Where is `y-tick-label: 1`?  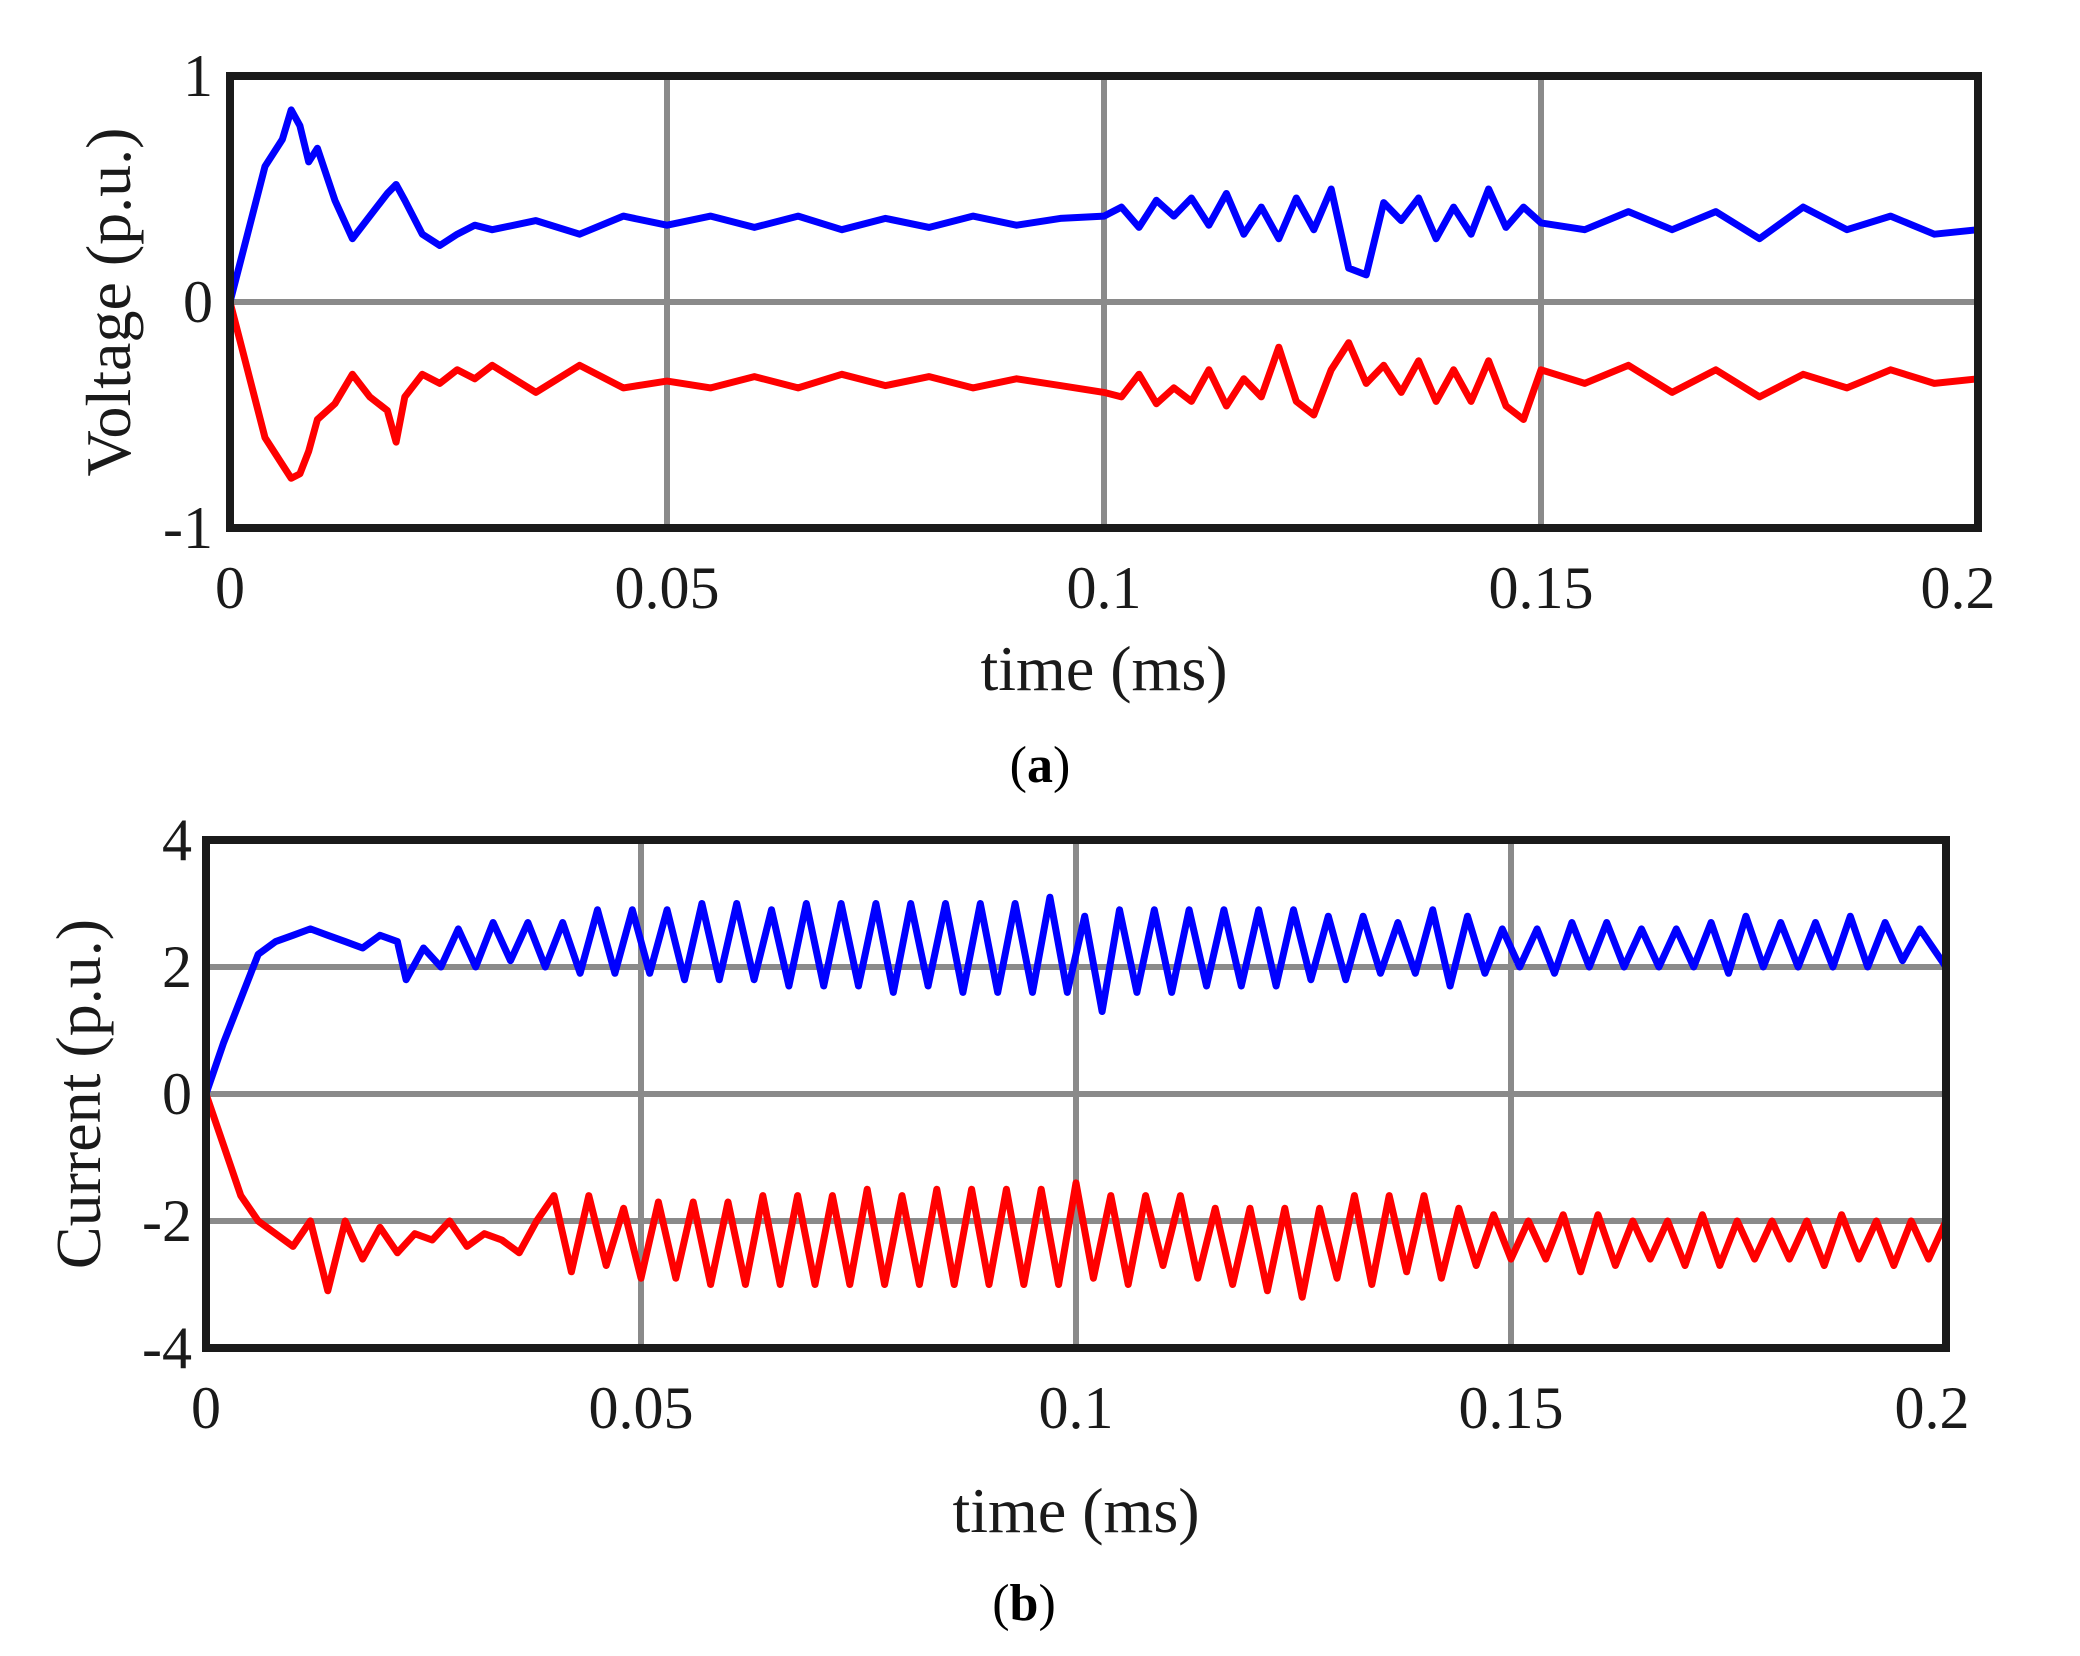 y-tick-label: 1 is located at coordinates (198, 76).